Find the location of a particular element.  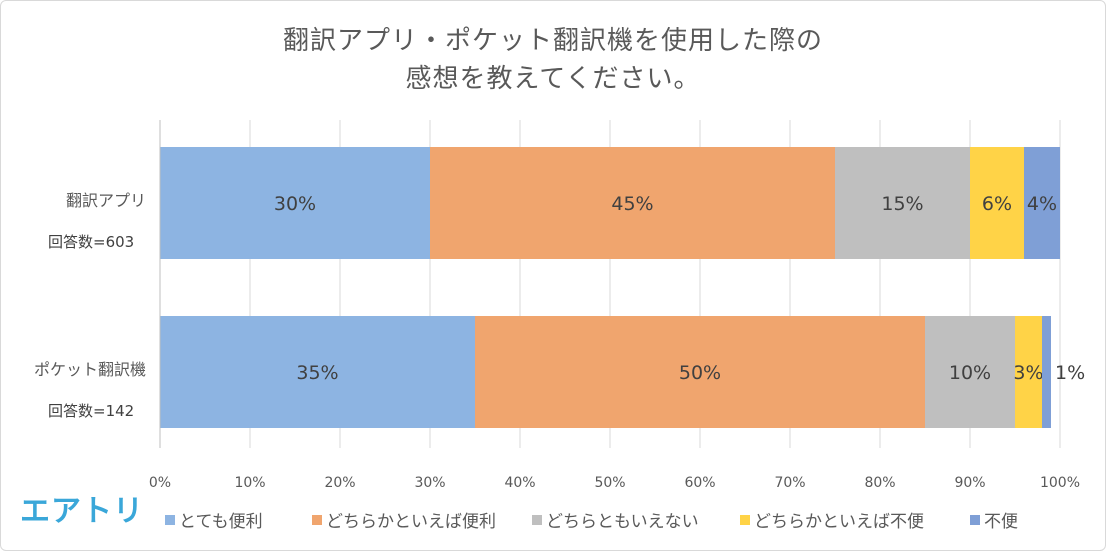

data-label: 35% is located at coordinates (317, 373).